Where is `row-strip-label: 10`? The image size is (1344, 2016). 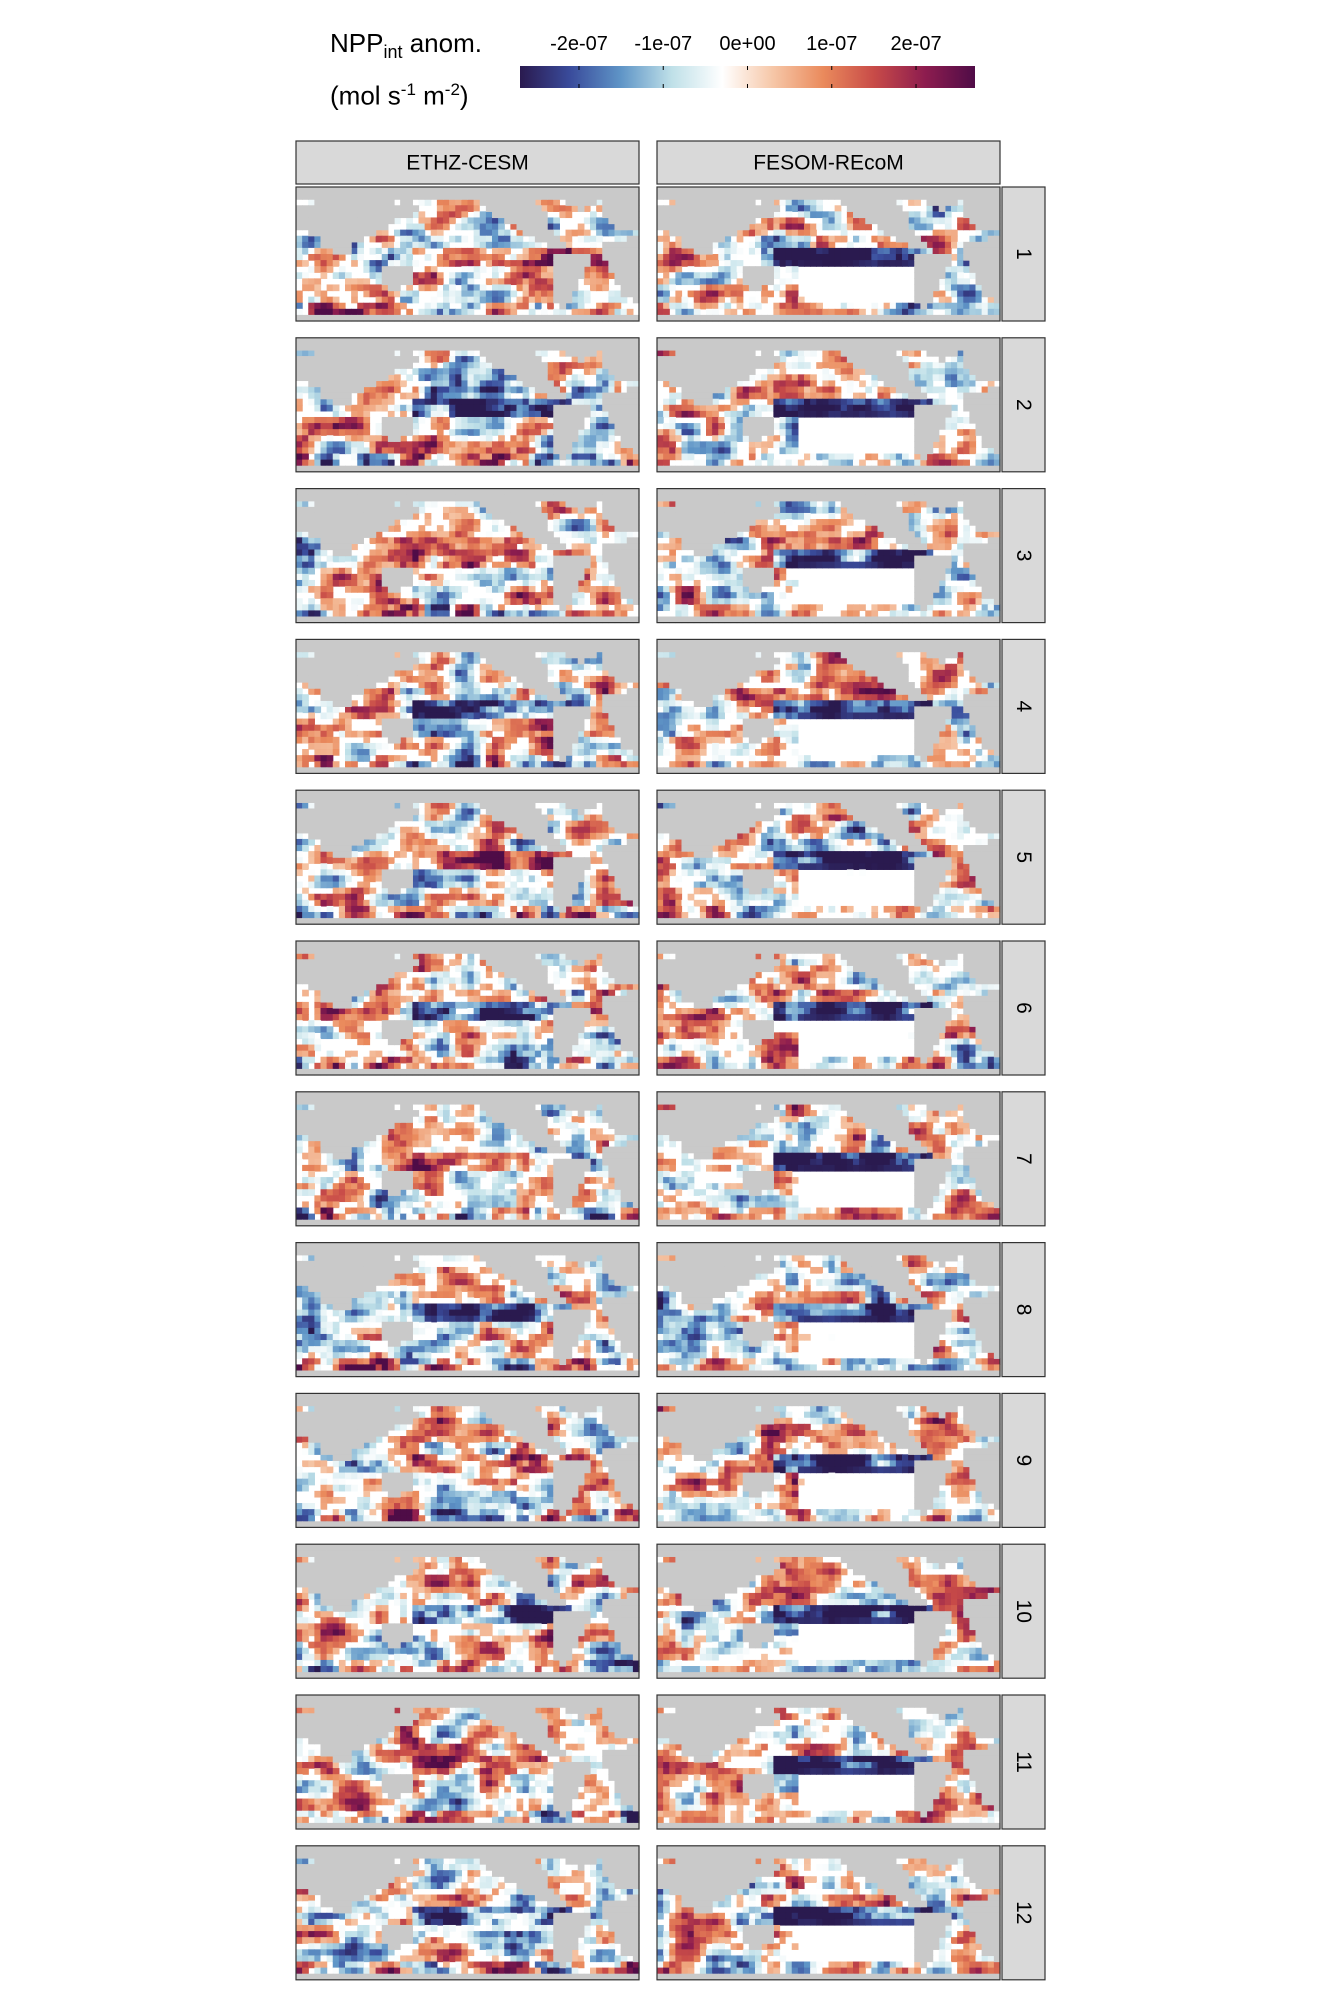 row-strip-label: 10 is located at coordinates (1023, 1611).